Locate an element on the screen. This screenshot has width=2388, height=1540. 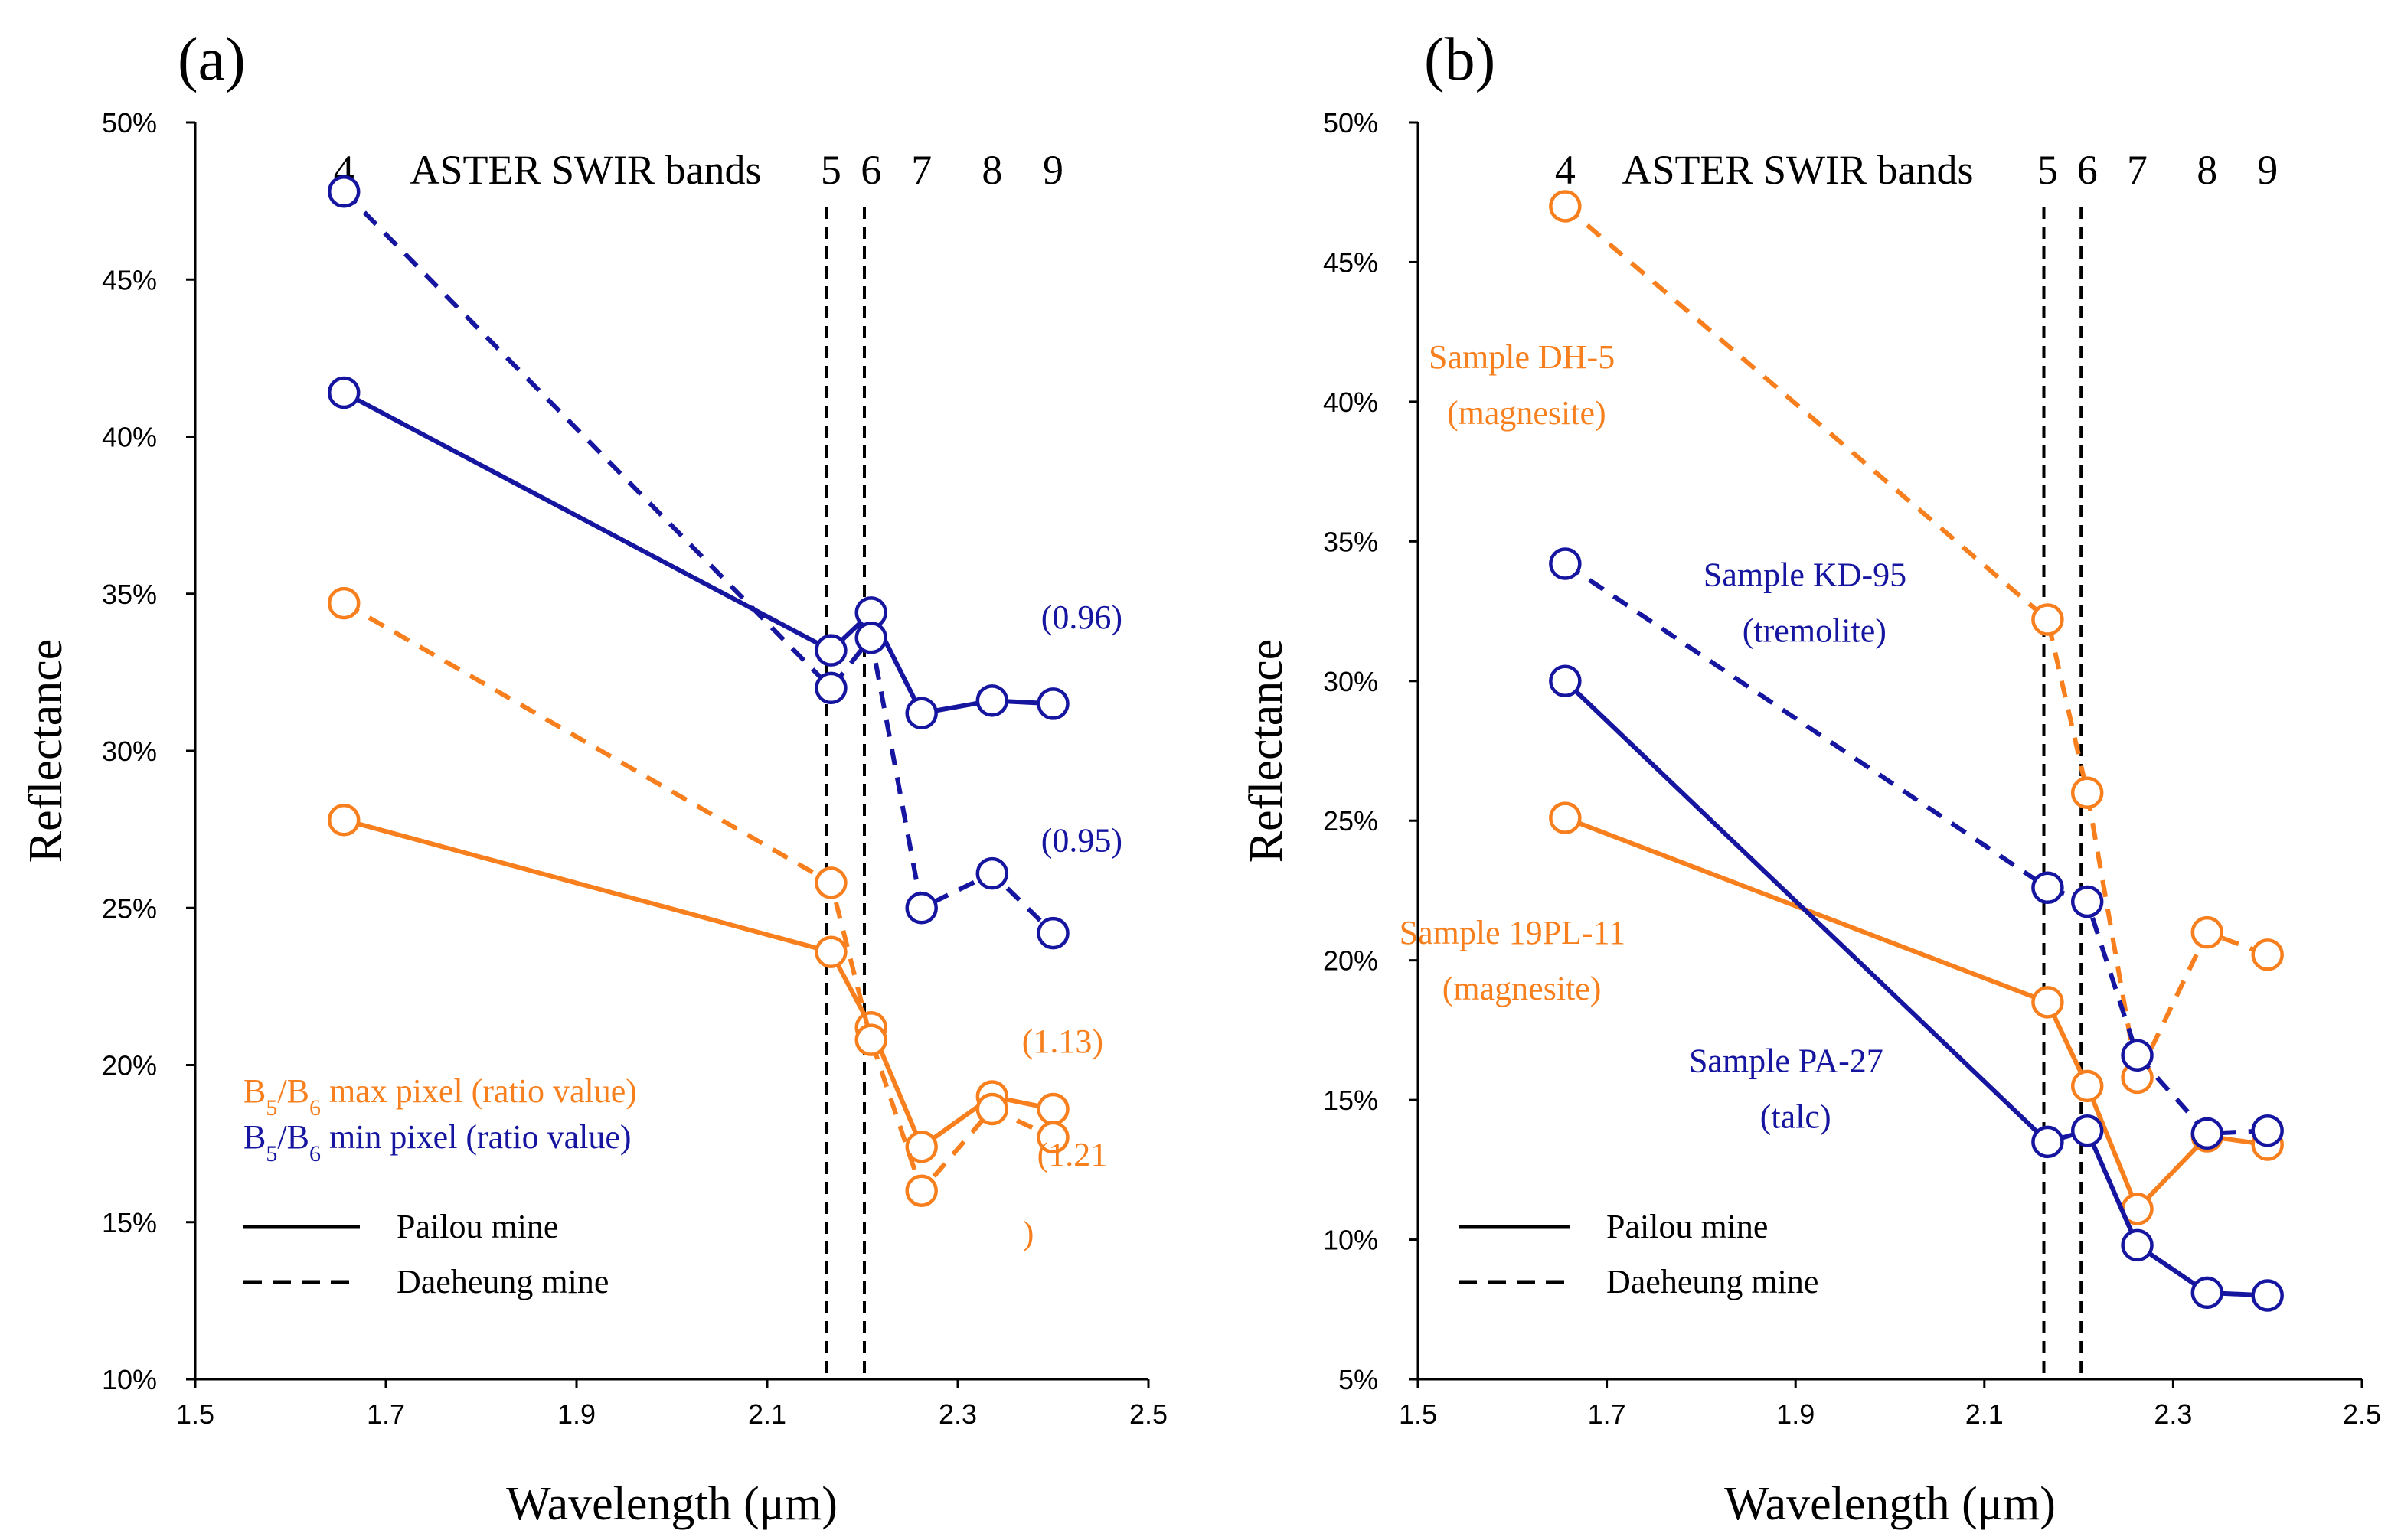
annotation-label: Sample KD-95 is located at coordinates (1805, 575).